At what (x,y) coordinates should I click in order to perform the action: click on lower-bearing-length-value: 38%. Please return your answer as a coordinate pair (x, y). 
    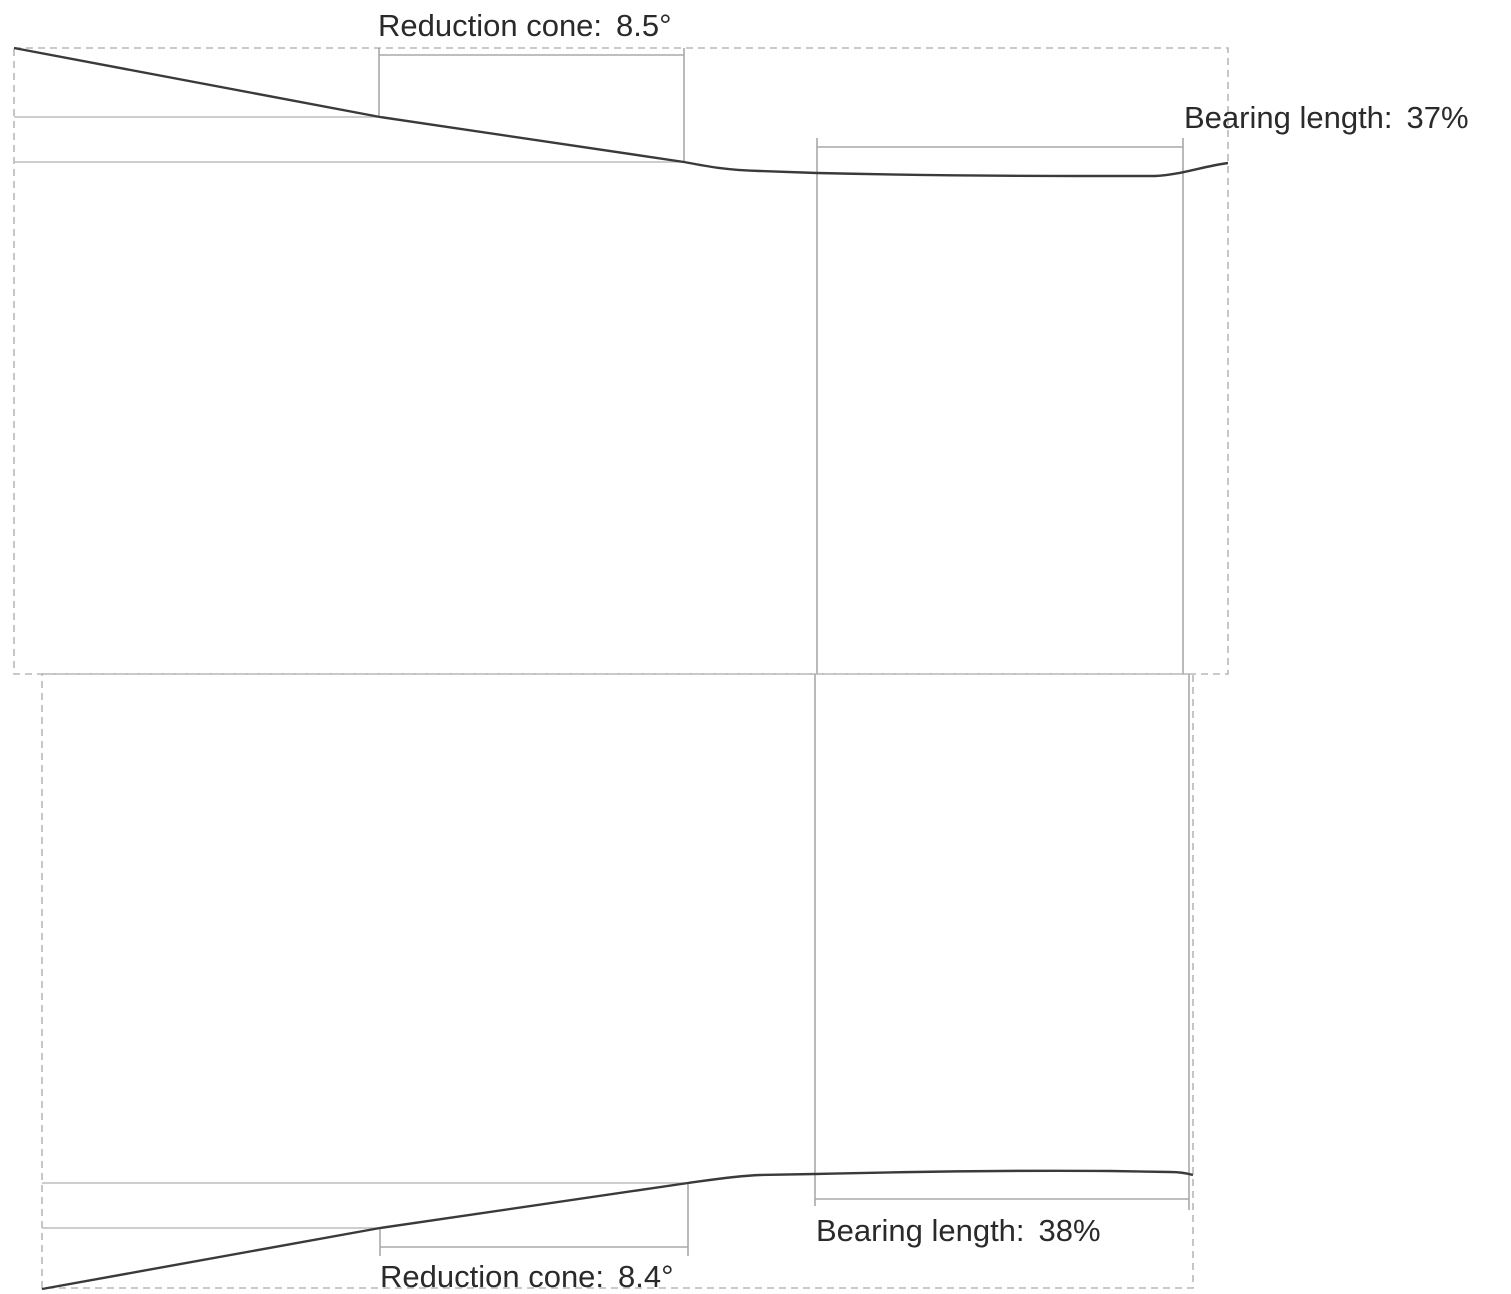
    Looking at the image, I should click on (1070, 1230).